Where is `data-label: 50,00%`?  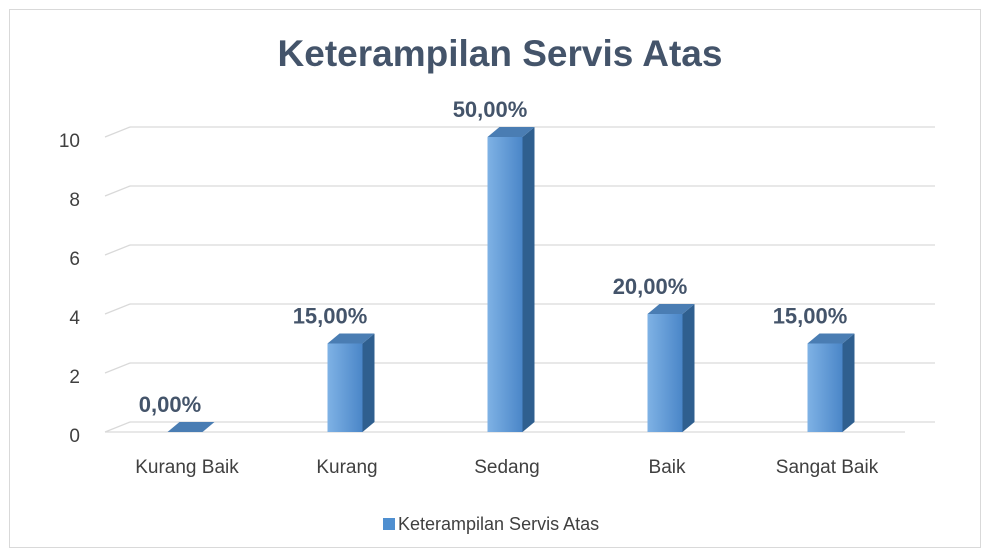
data-label: 50,00% is located at coordinates (490, 109).